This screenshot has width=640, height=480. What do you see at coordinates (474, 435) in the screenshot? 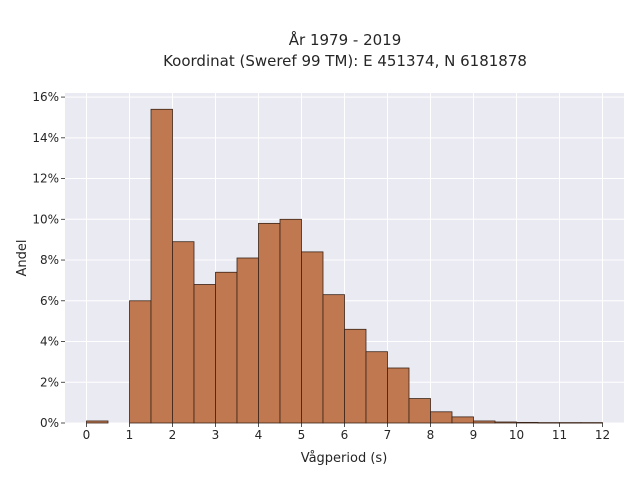
I see `x-tick-label: 9` at bounding box center [474, 435].